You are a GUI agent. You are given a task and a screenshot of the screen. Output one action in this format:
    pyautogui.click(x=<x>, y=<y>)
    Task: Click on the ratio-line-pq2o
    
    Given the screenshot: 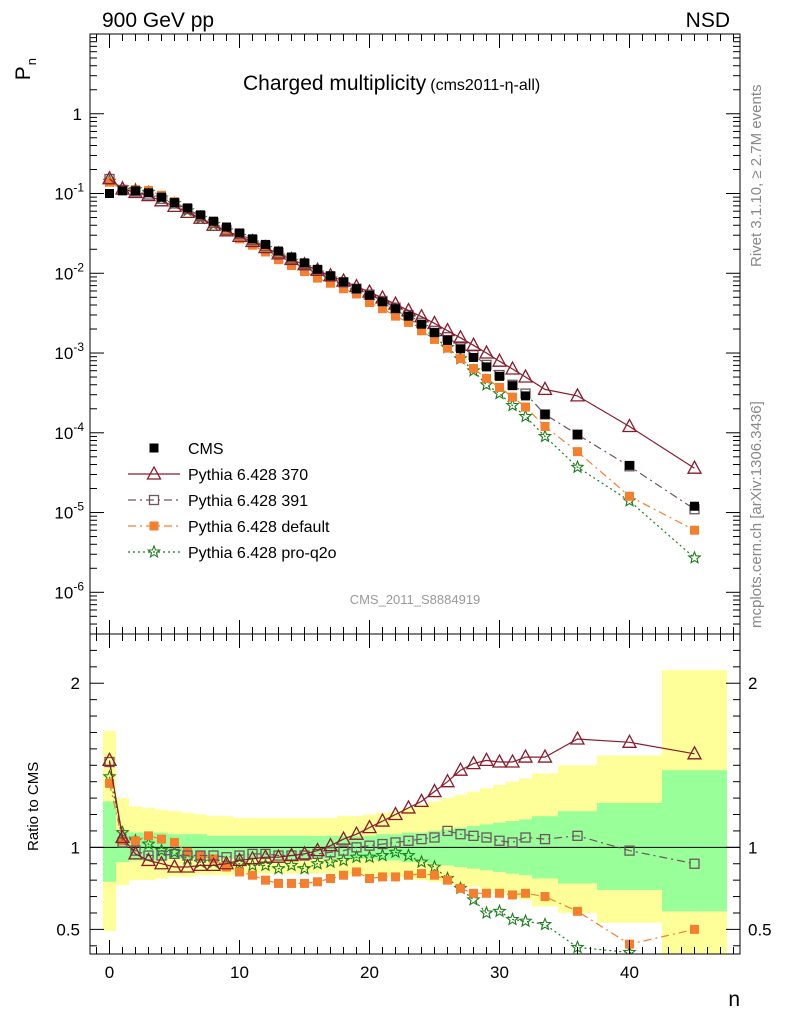 What is the action you would take?
    pyautogui.click(x=372, y=865)
    